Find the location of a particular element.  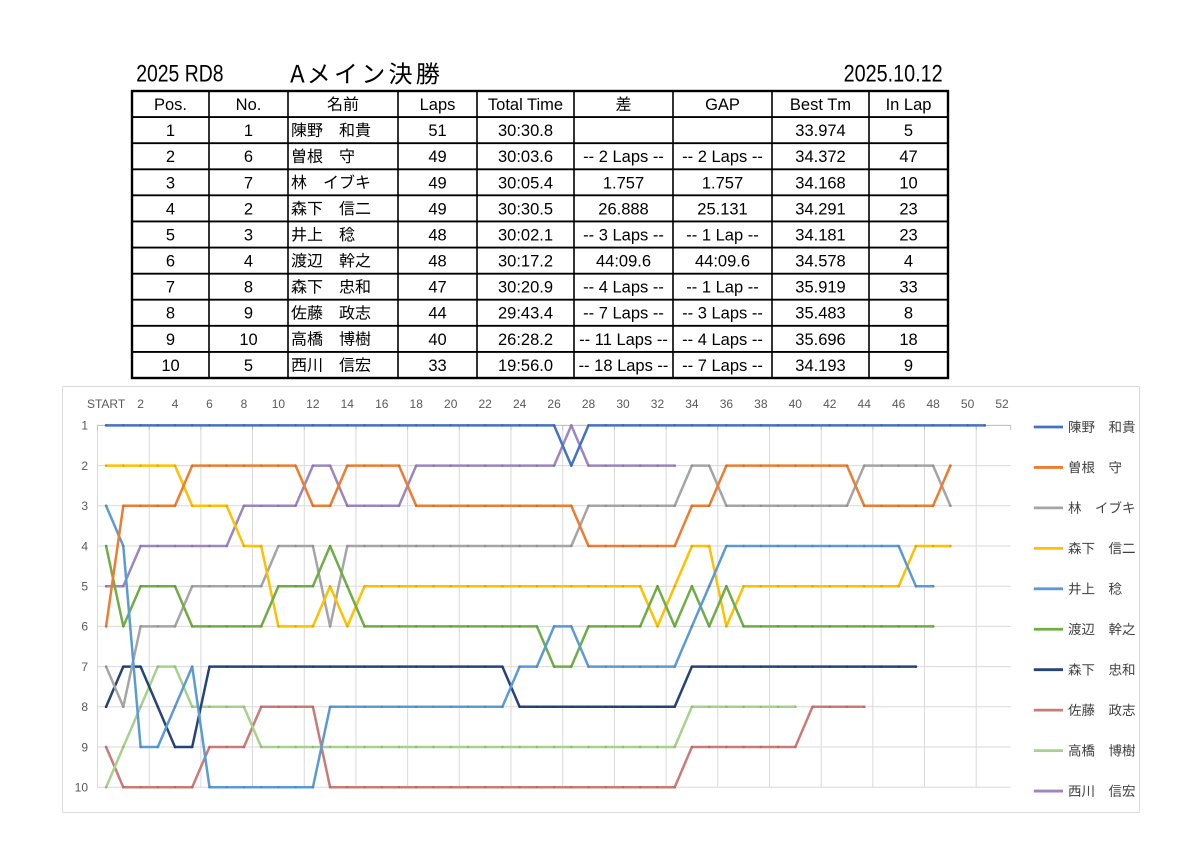

svg-text: 32 is located at coordinates (658, 404).